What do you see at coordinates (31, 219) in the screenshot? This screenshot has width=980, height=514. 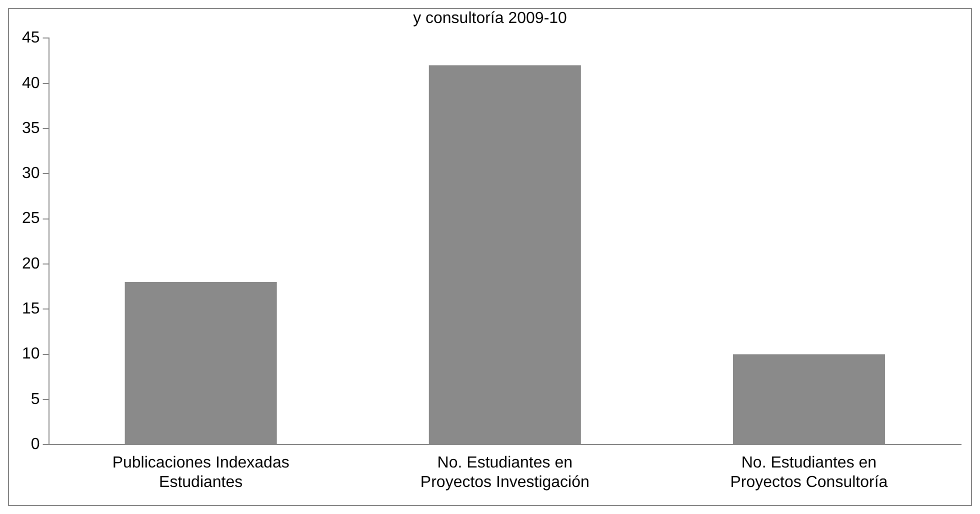 I see `y-tick-label: 25` at bounding box center [31, 219].